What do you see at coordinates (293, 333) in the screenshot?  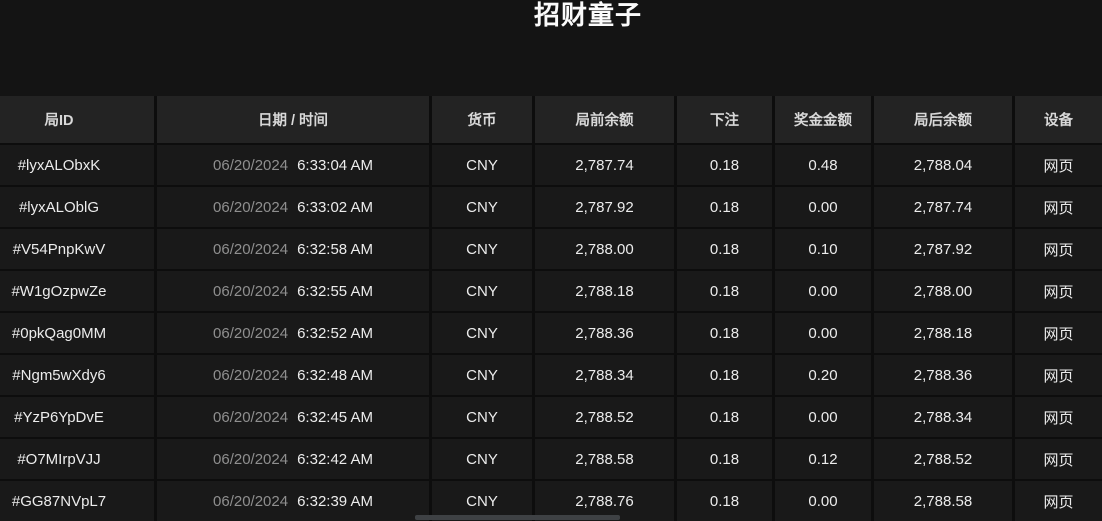 I see `datetime-cell: 06/20/2024 6:32:52 AM` at bounding box center [293, 333].